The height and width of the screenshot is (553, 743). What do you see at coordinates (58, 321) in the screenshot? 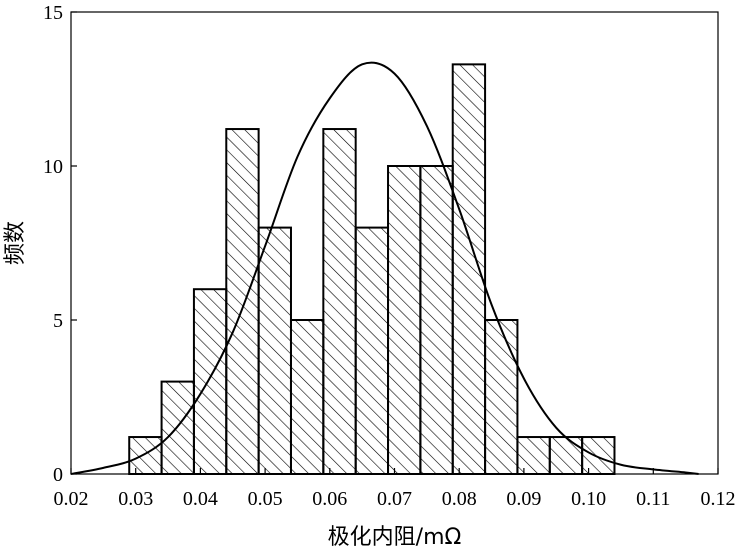
I see `y-tick-label: 5` at bounding box center [58, 321].